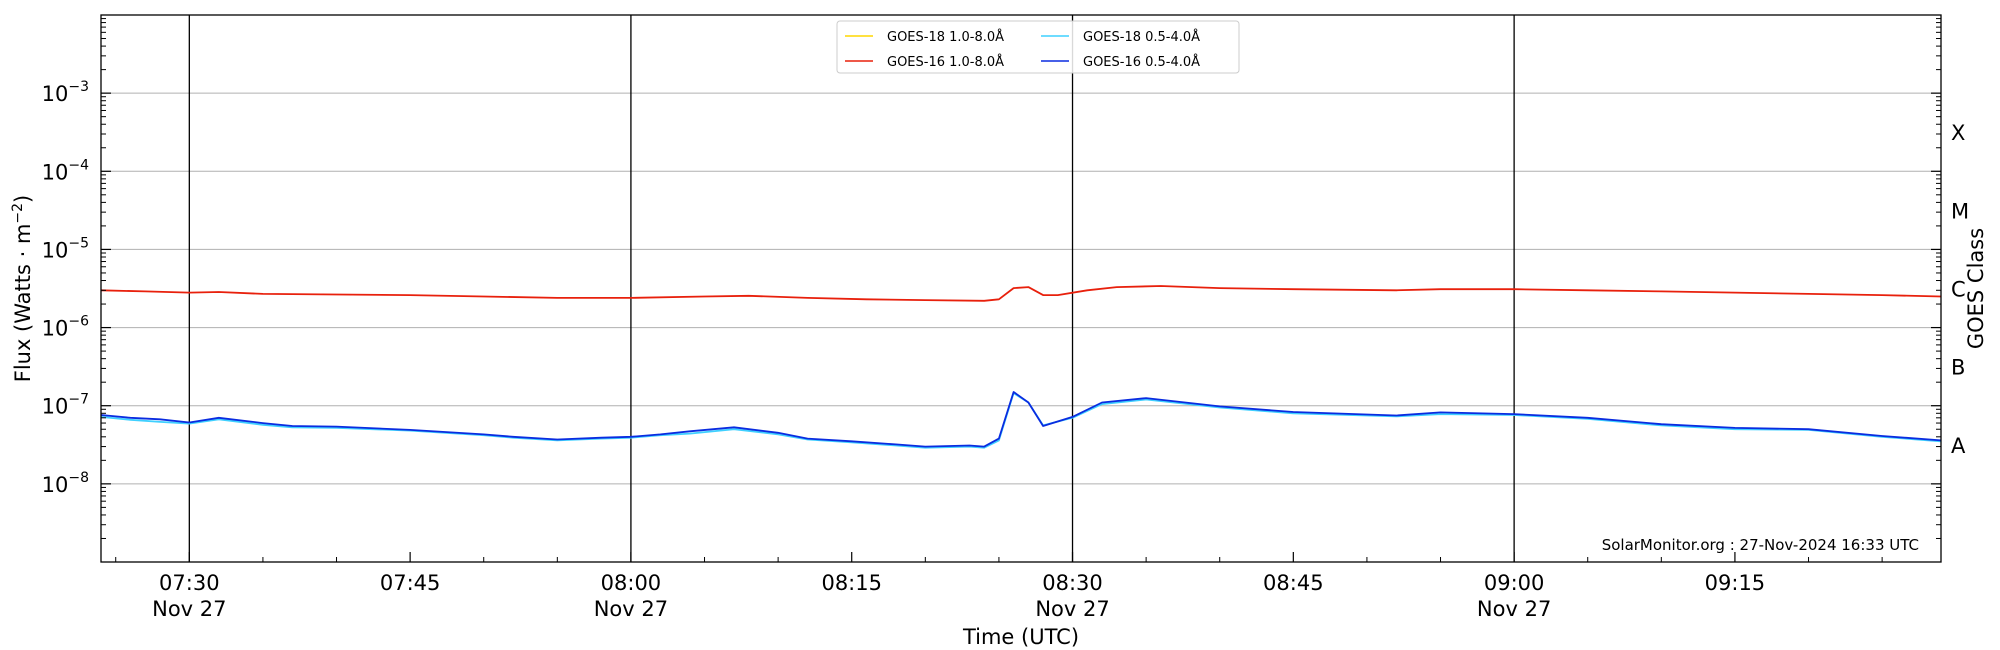 This screenshot has height=650, width=2000. I want to click on y-tick-label: 10⁻⁸, so click(65, 483).